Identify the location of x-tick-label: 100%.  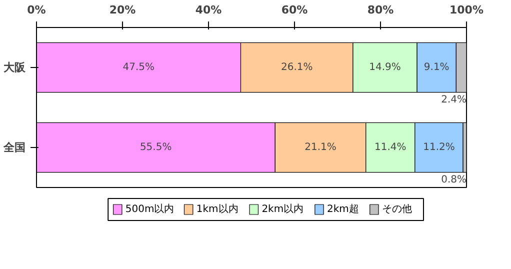
(467, 10).